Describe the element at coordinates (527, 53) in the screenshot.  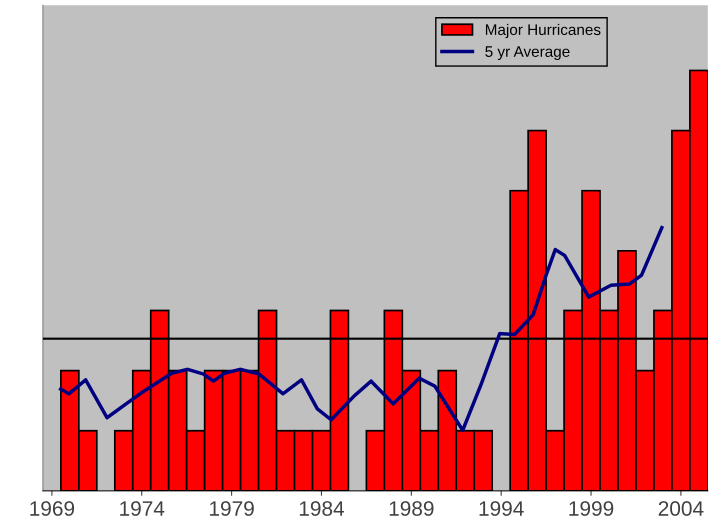
I see `legend-label: 5 yr Average` at that location.